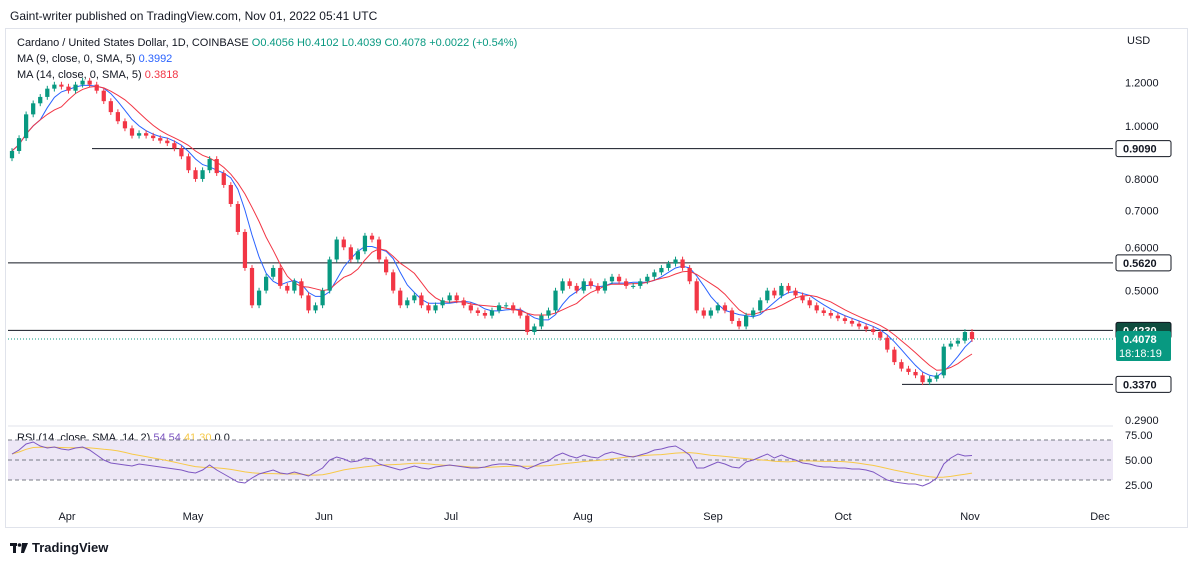 The width and height of the screenshot is (1194, 565). What do you see at coordinates (1139, 41) in the screenshot?
I see `currency-label: USD` at bounding box center [1139, 41].